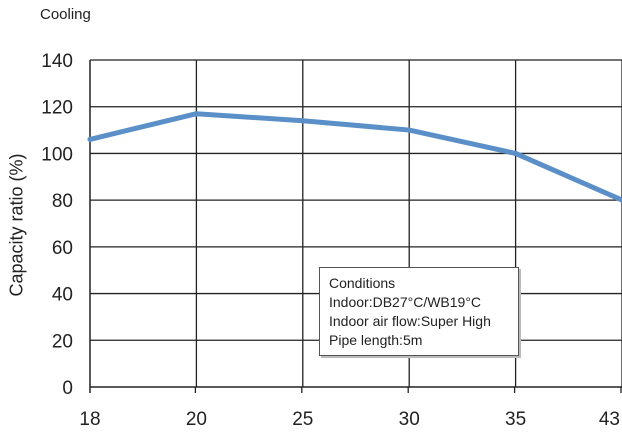  What do you see at coordinates (67, 388) in the screenshot?
I see `y-tick-label: 0` at bounding box center [67, 388].